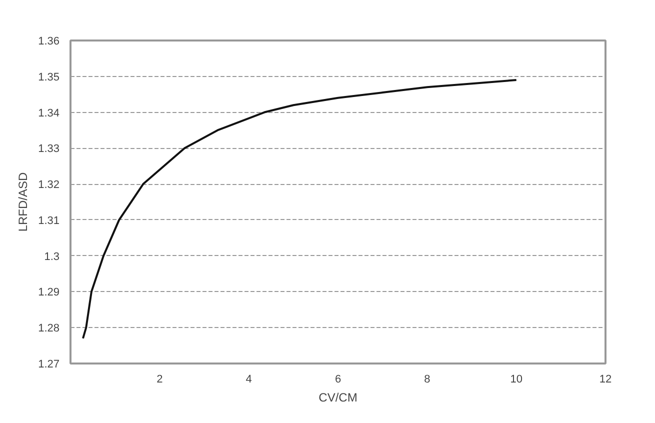 The height and width of the screenshot is (423, 655). Describe the element at coordinates (49, 292) in the screenshot. I see `y-tick-label: 1.29` at that location.